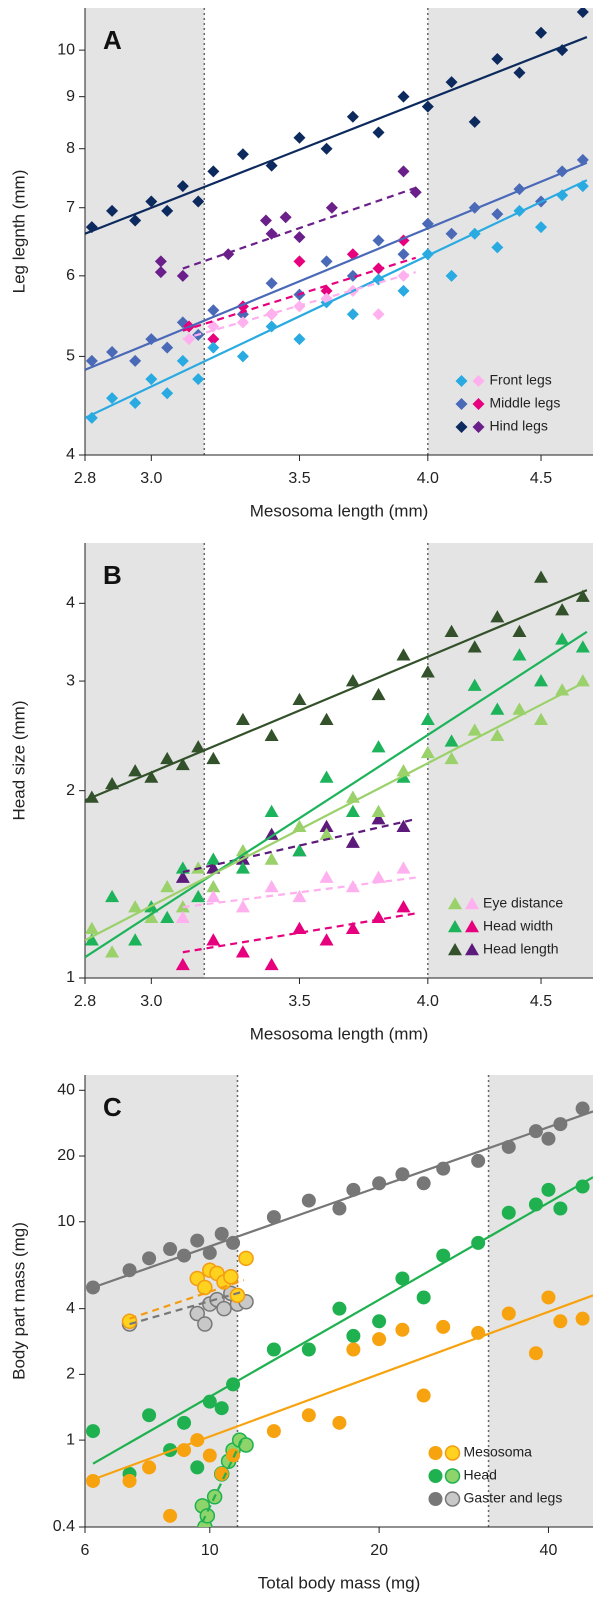 This screenshot has height=1608, width=608. Describe the element at coordinates (541, 1001) in the screenshot. I see `x-tick-label: 4.5` at that location.